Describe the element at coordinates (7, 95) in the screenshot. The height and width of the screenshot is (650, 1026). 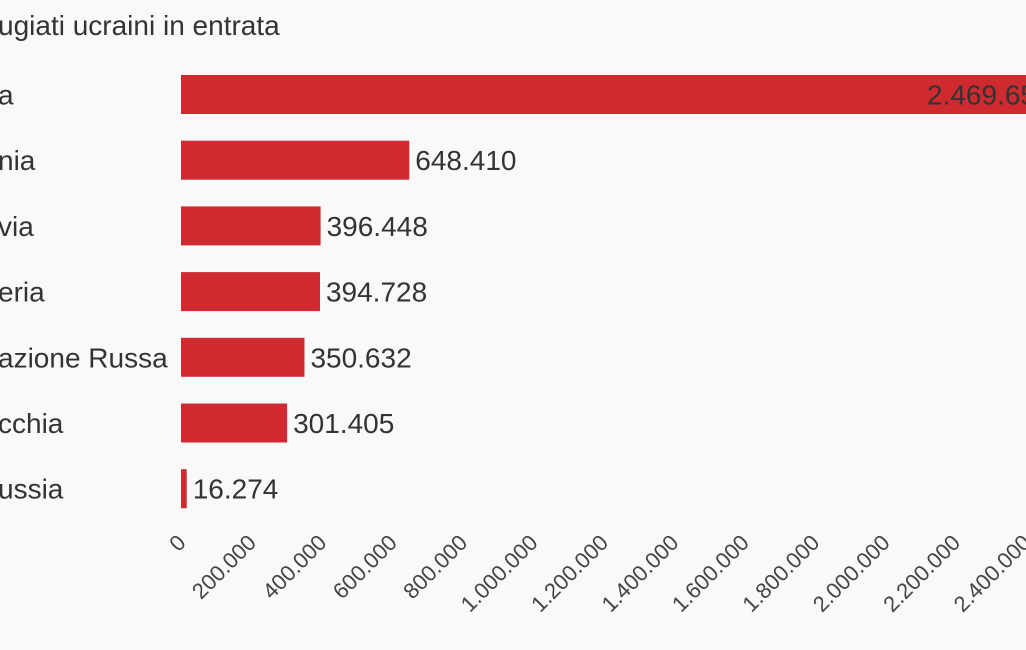
I see `category-label: a` at that location.